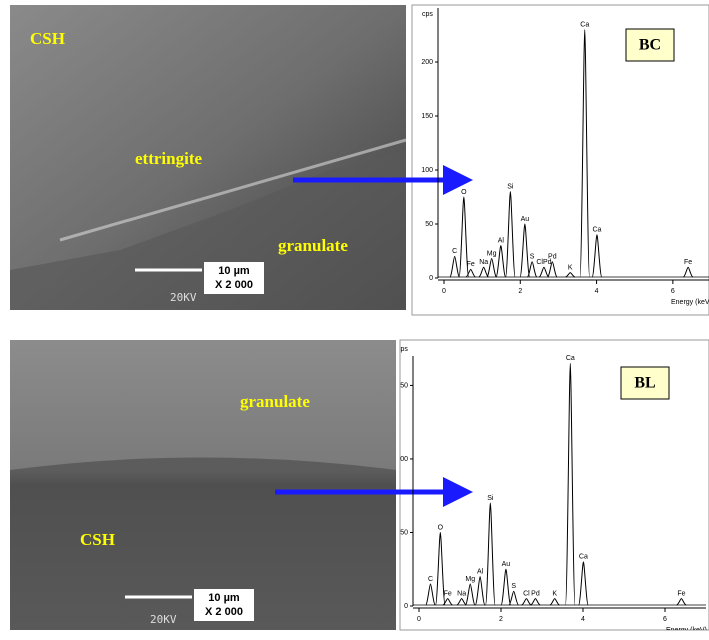  Describe the element at coordinates (543, 262) in the screenshot. I see `peak-label: ClPd` at that location.